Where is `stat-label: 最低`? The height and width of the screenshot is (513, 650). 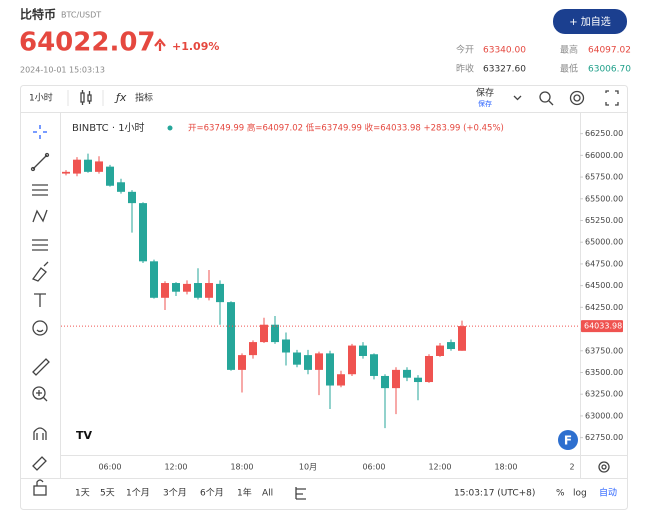 stat-label: 最低 is located at coordinates (569, 69).